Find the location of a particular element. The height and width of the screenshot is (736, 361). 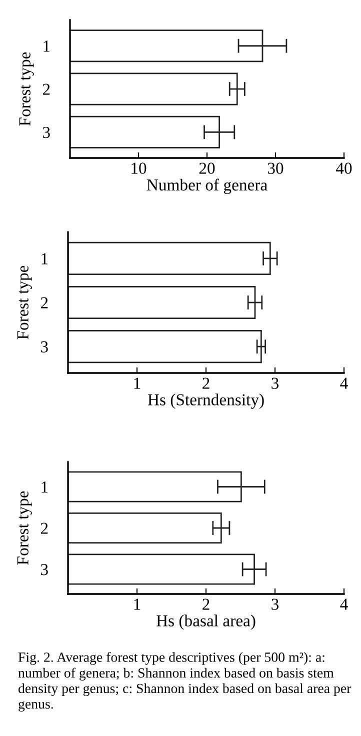

x-tick-label: 40 is located at coordinates (344, 168).